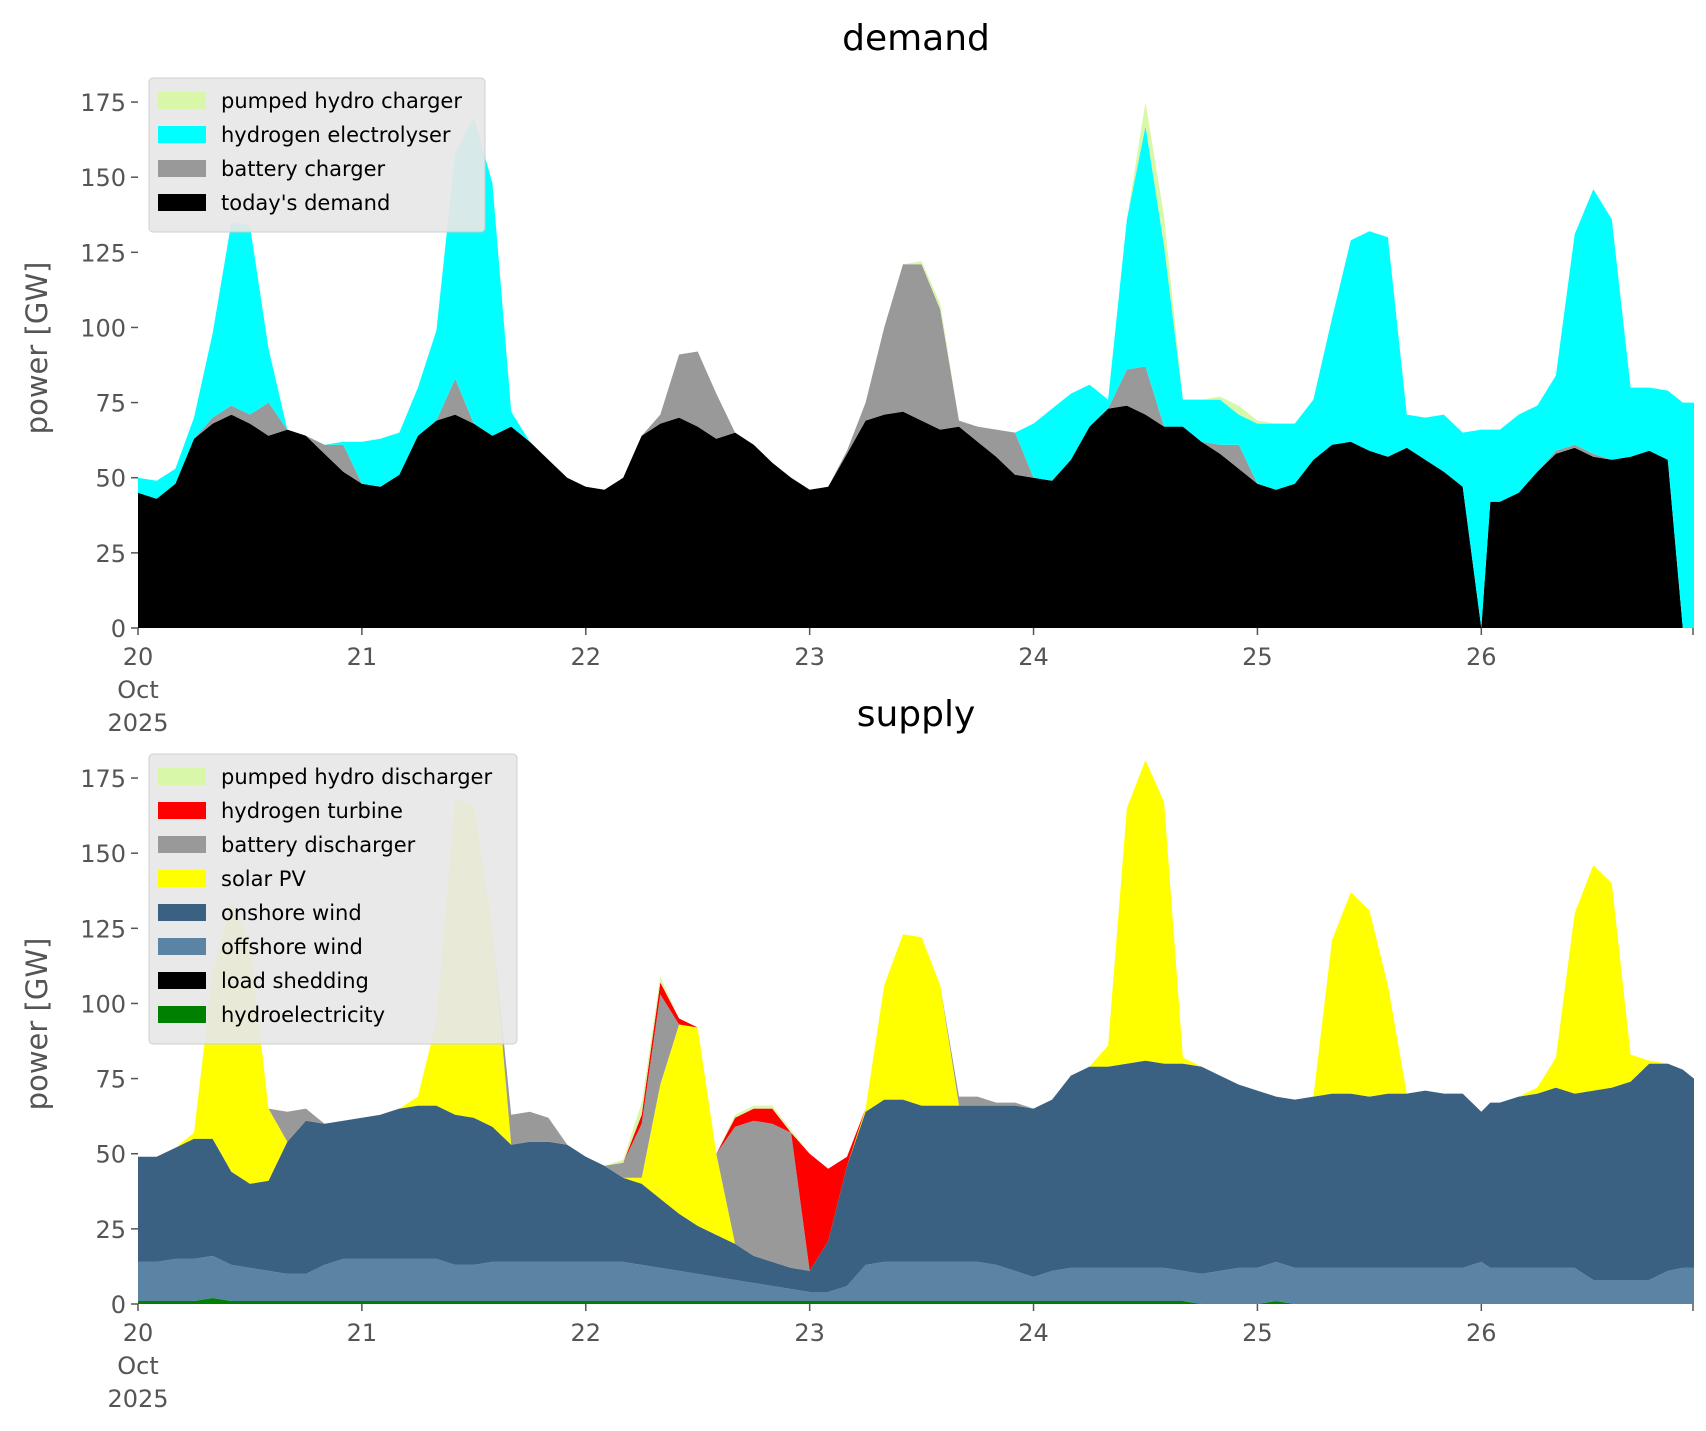  What do you see at coordinates (916, 38) in the screenshot?
I see `chart-title: demand` at bounding box center [916, 38].